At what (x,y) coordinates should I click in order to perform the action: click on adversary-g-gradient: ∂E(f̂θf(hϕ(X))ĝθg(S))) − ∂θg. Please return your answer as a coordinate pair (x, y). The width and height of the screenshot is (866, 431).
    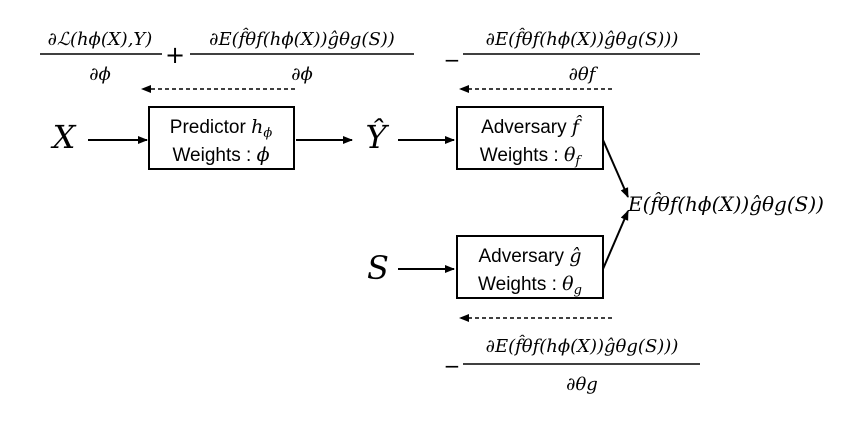
    Looking at the image, I should click on (572, 354).